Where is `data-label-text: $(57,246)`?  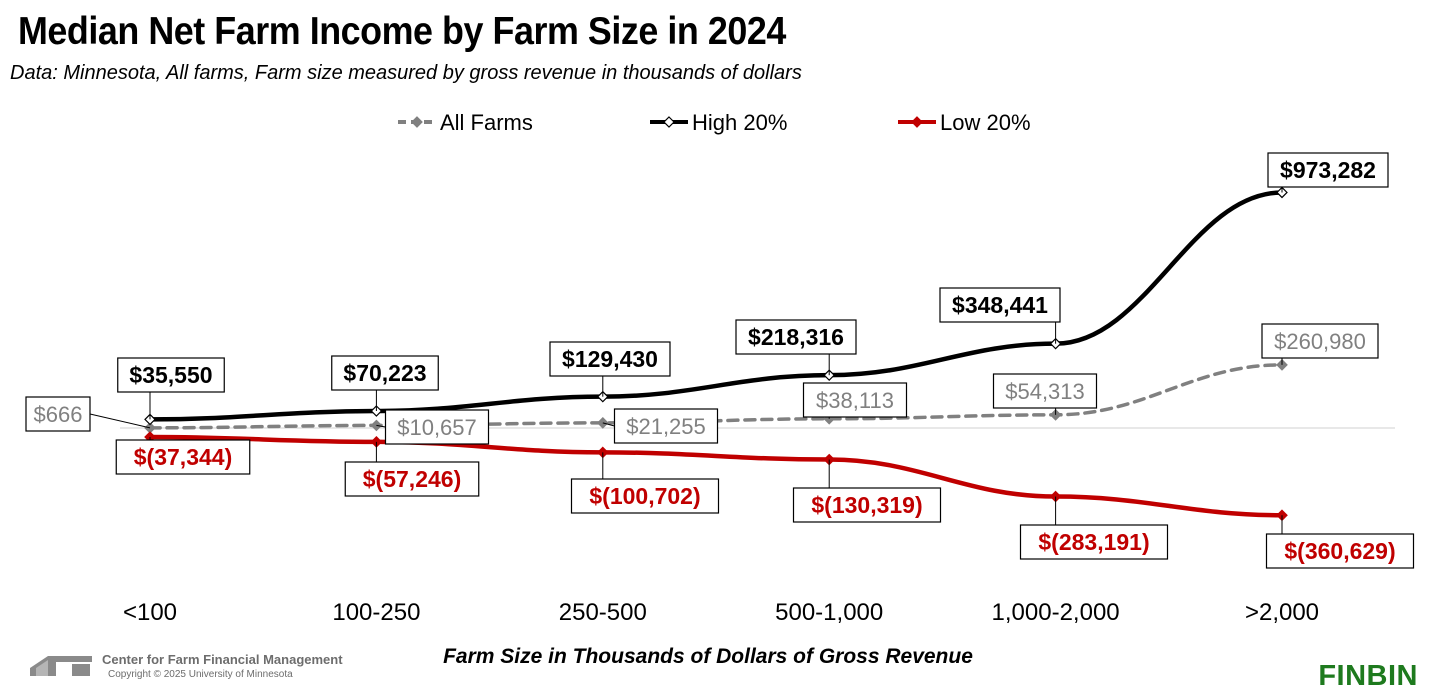
data-label-text: $(57,246) is located at coordinates (412, 479).